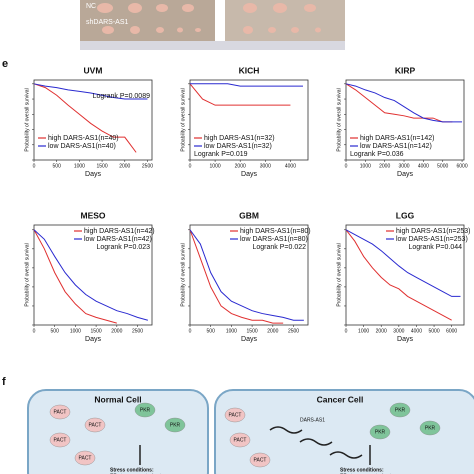 Image resolution: width=474 pixels, height=474 pixels. What do you see at coordinates (5, 64) in the screenshot?
I see `panel-label: e` at bounding box center [5, 64].